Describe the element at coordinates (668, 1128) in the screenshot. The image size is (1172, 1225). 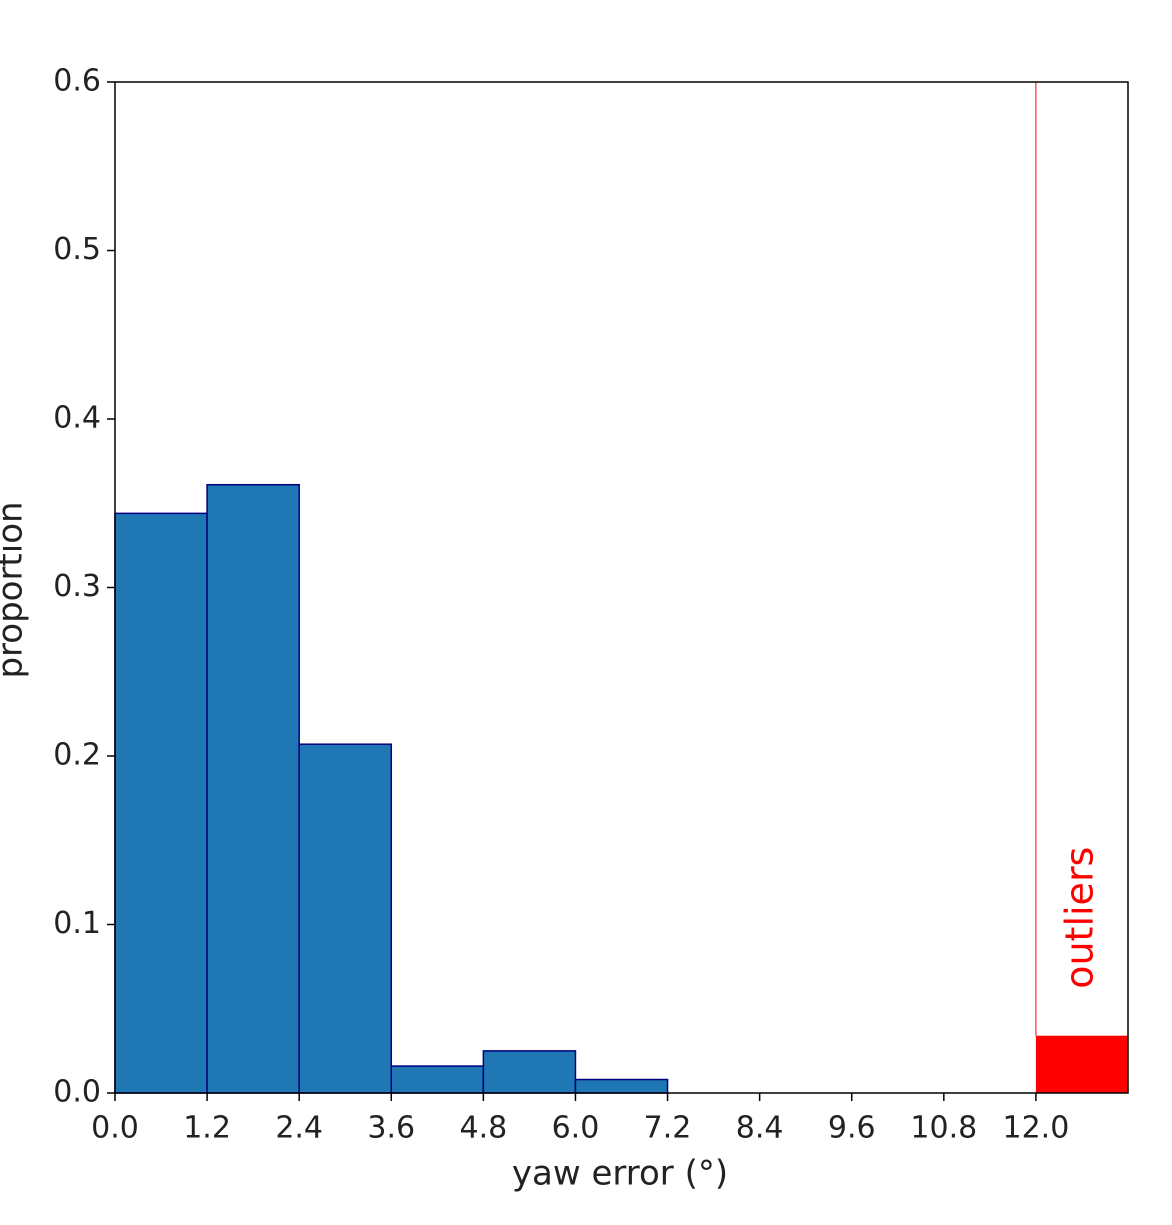
I see `x-tick-label: 7.2` at that location.